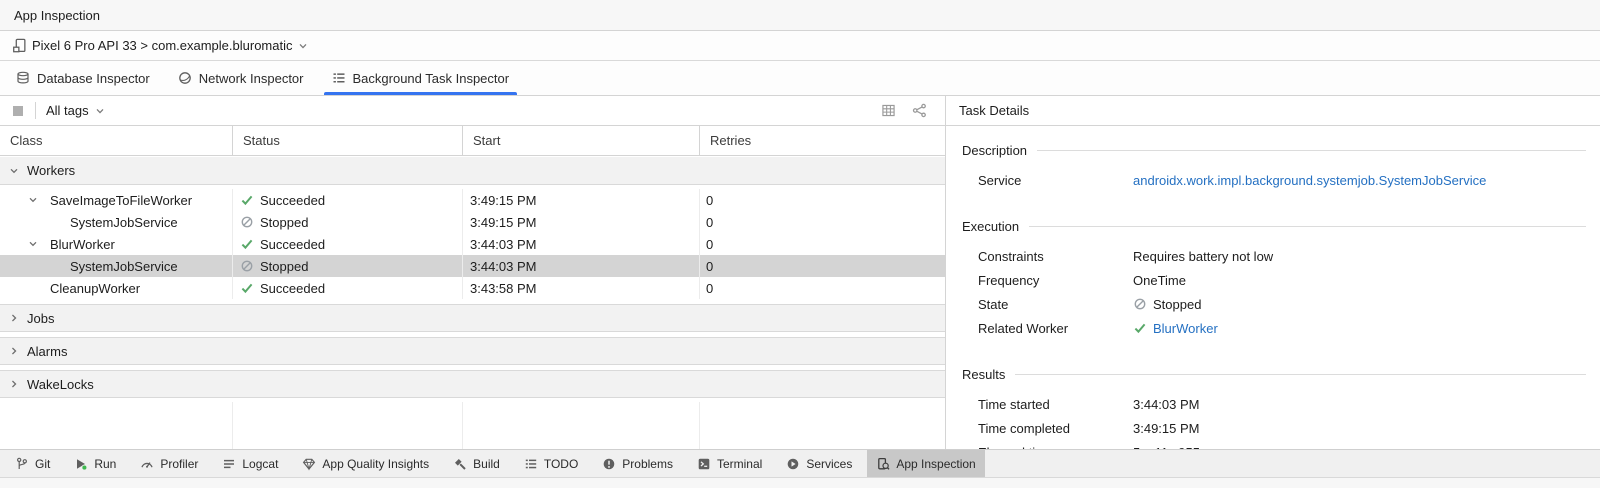 The width and height of the screenshot is (1600, 488). I want to click on table-toolbar: All tags, so click(472, 111).